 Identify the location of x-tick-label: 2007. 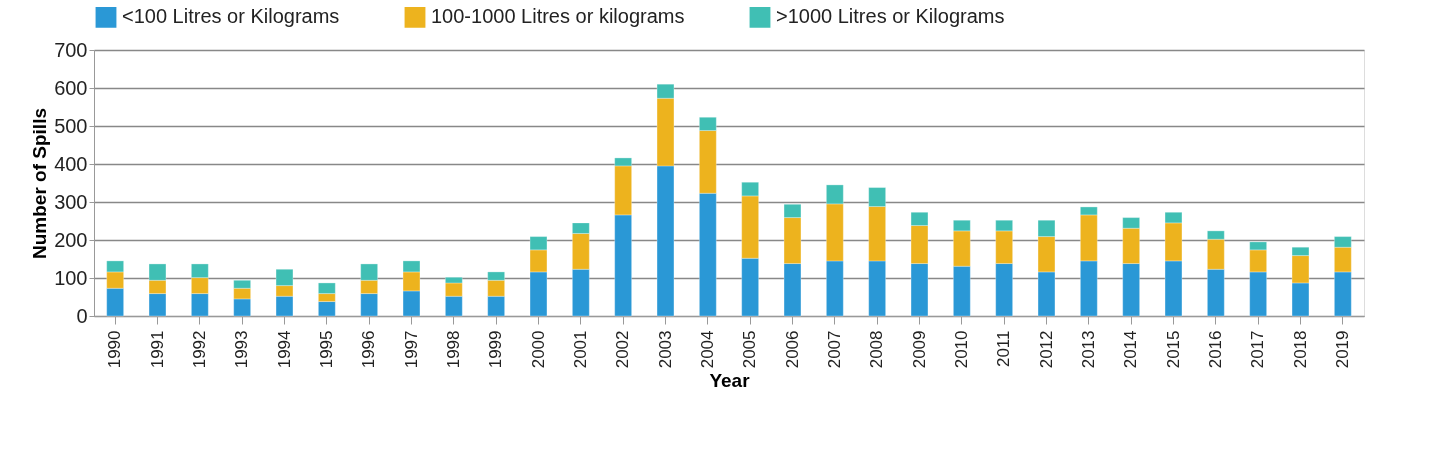
(834, 349).